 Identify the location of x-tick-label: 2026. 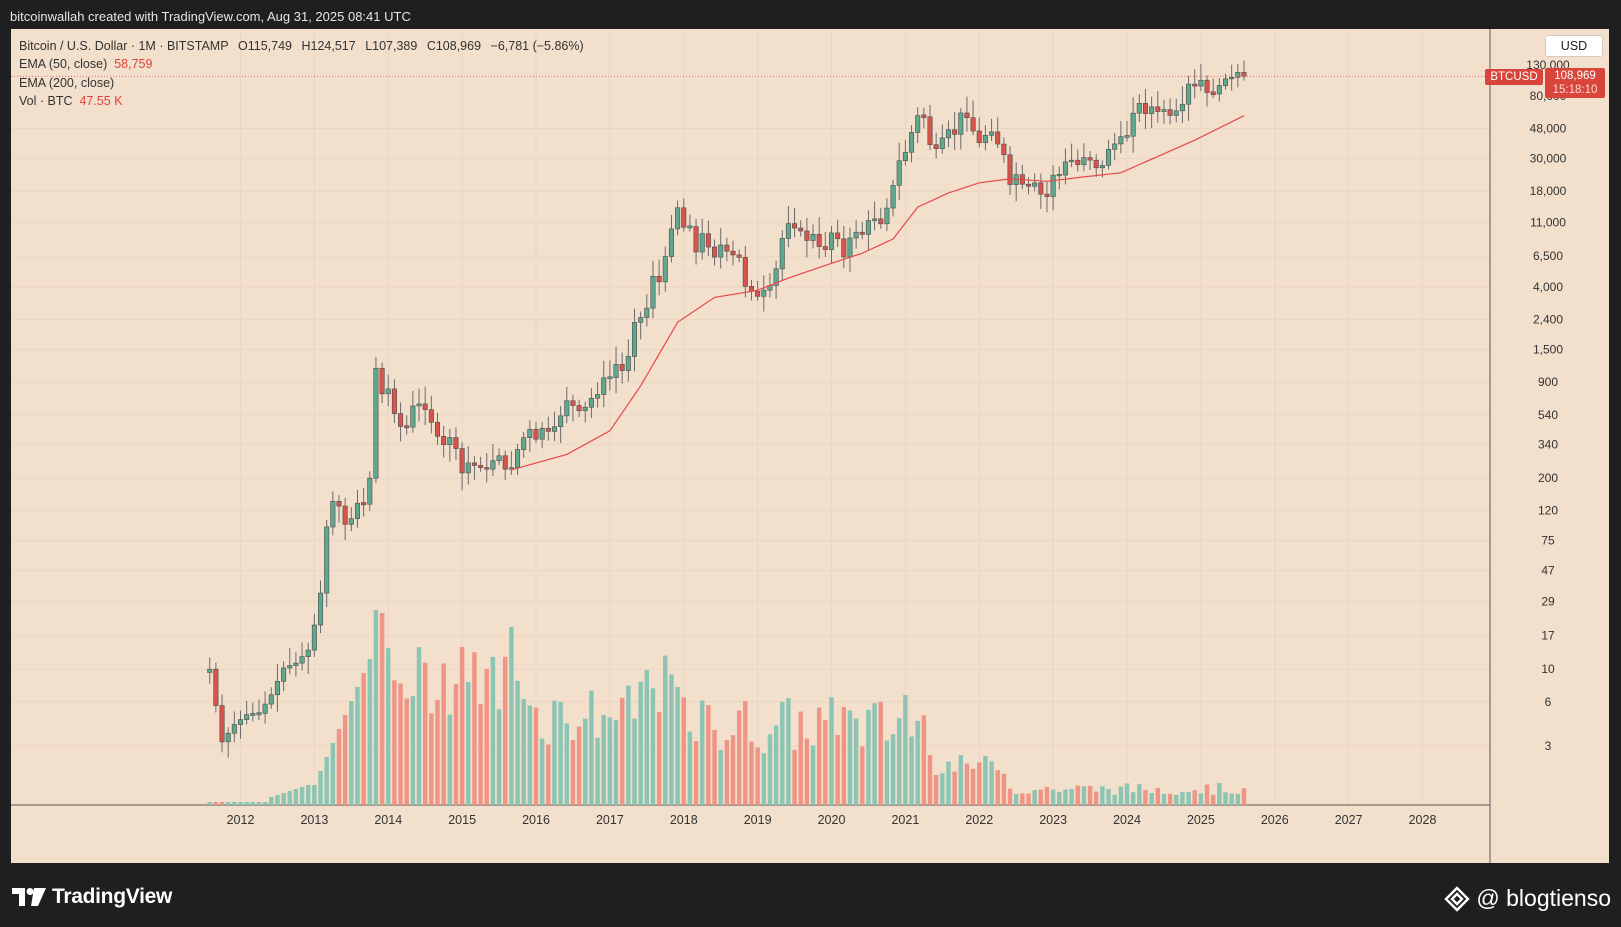
(1275, 820).